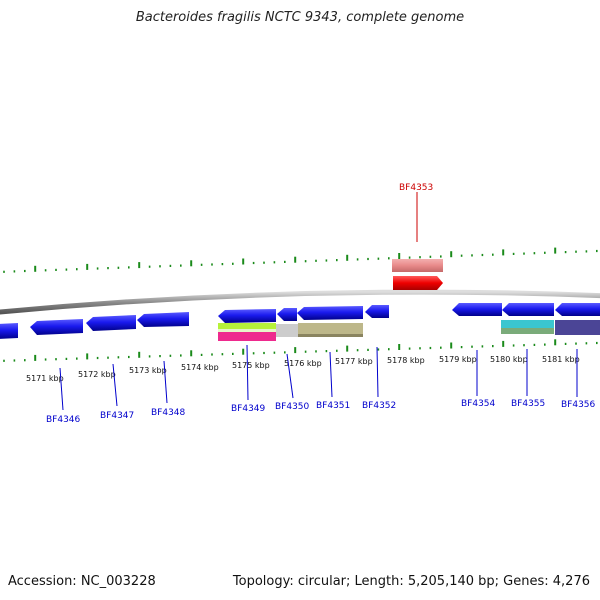 Image resolution: width=600 pixels, height=600 pixels. What do you see at coordinates (528, 404) in the screenshot?
I see `gene-label-bf4355: BF4355` at bounding box center [528, 404].